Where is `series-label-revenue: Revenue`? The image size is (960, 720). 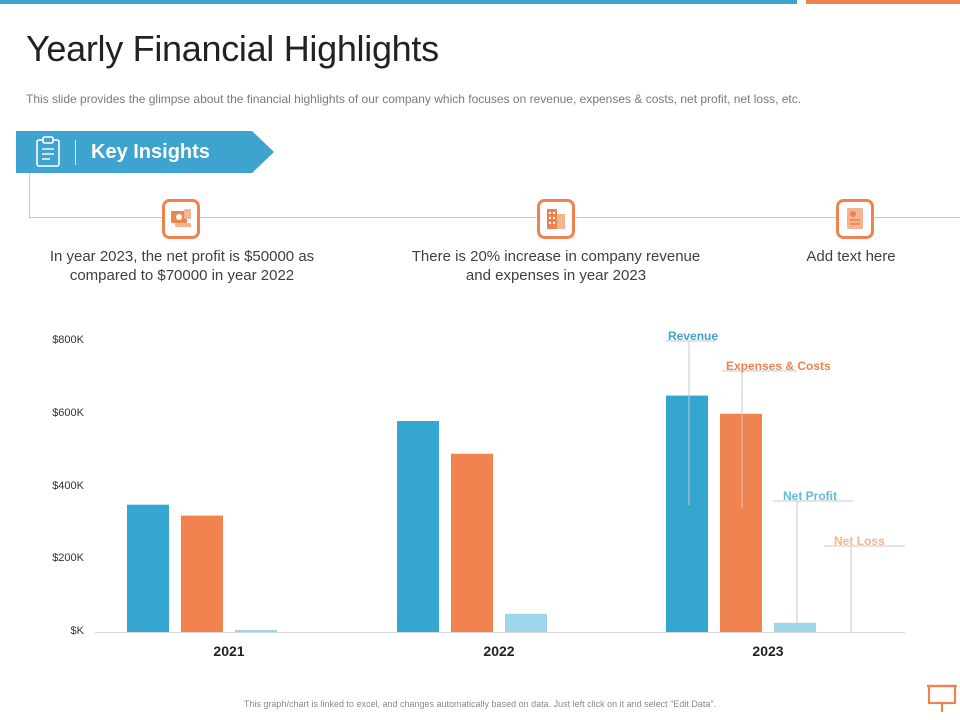 series-label-revenue: Revenue is located at coordinates (693, 336).